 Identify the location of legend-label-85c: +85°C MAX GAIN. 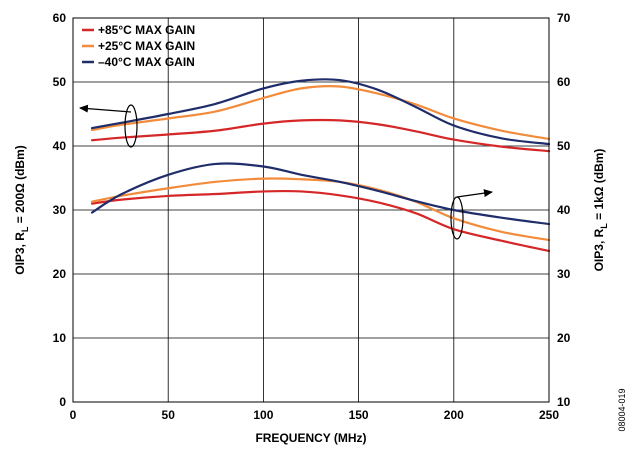
(146, 30).